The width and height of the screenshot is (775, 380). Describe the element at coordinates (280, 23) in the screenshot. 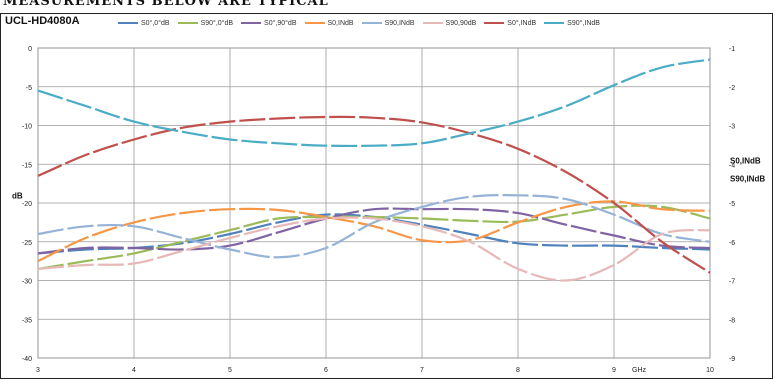

I see `legend-label: S0°,90°dB` at that location.